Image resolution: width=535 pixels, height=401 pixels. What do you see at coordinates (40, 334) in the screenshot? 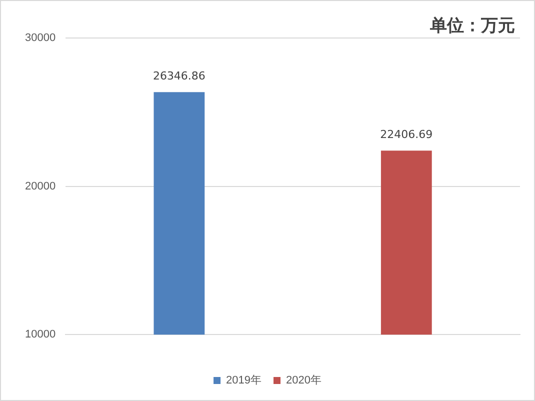
I see `y-tick-label: 10000` at bounding box center [40, 334].